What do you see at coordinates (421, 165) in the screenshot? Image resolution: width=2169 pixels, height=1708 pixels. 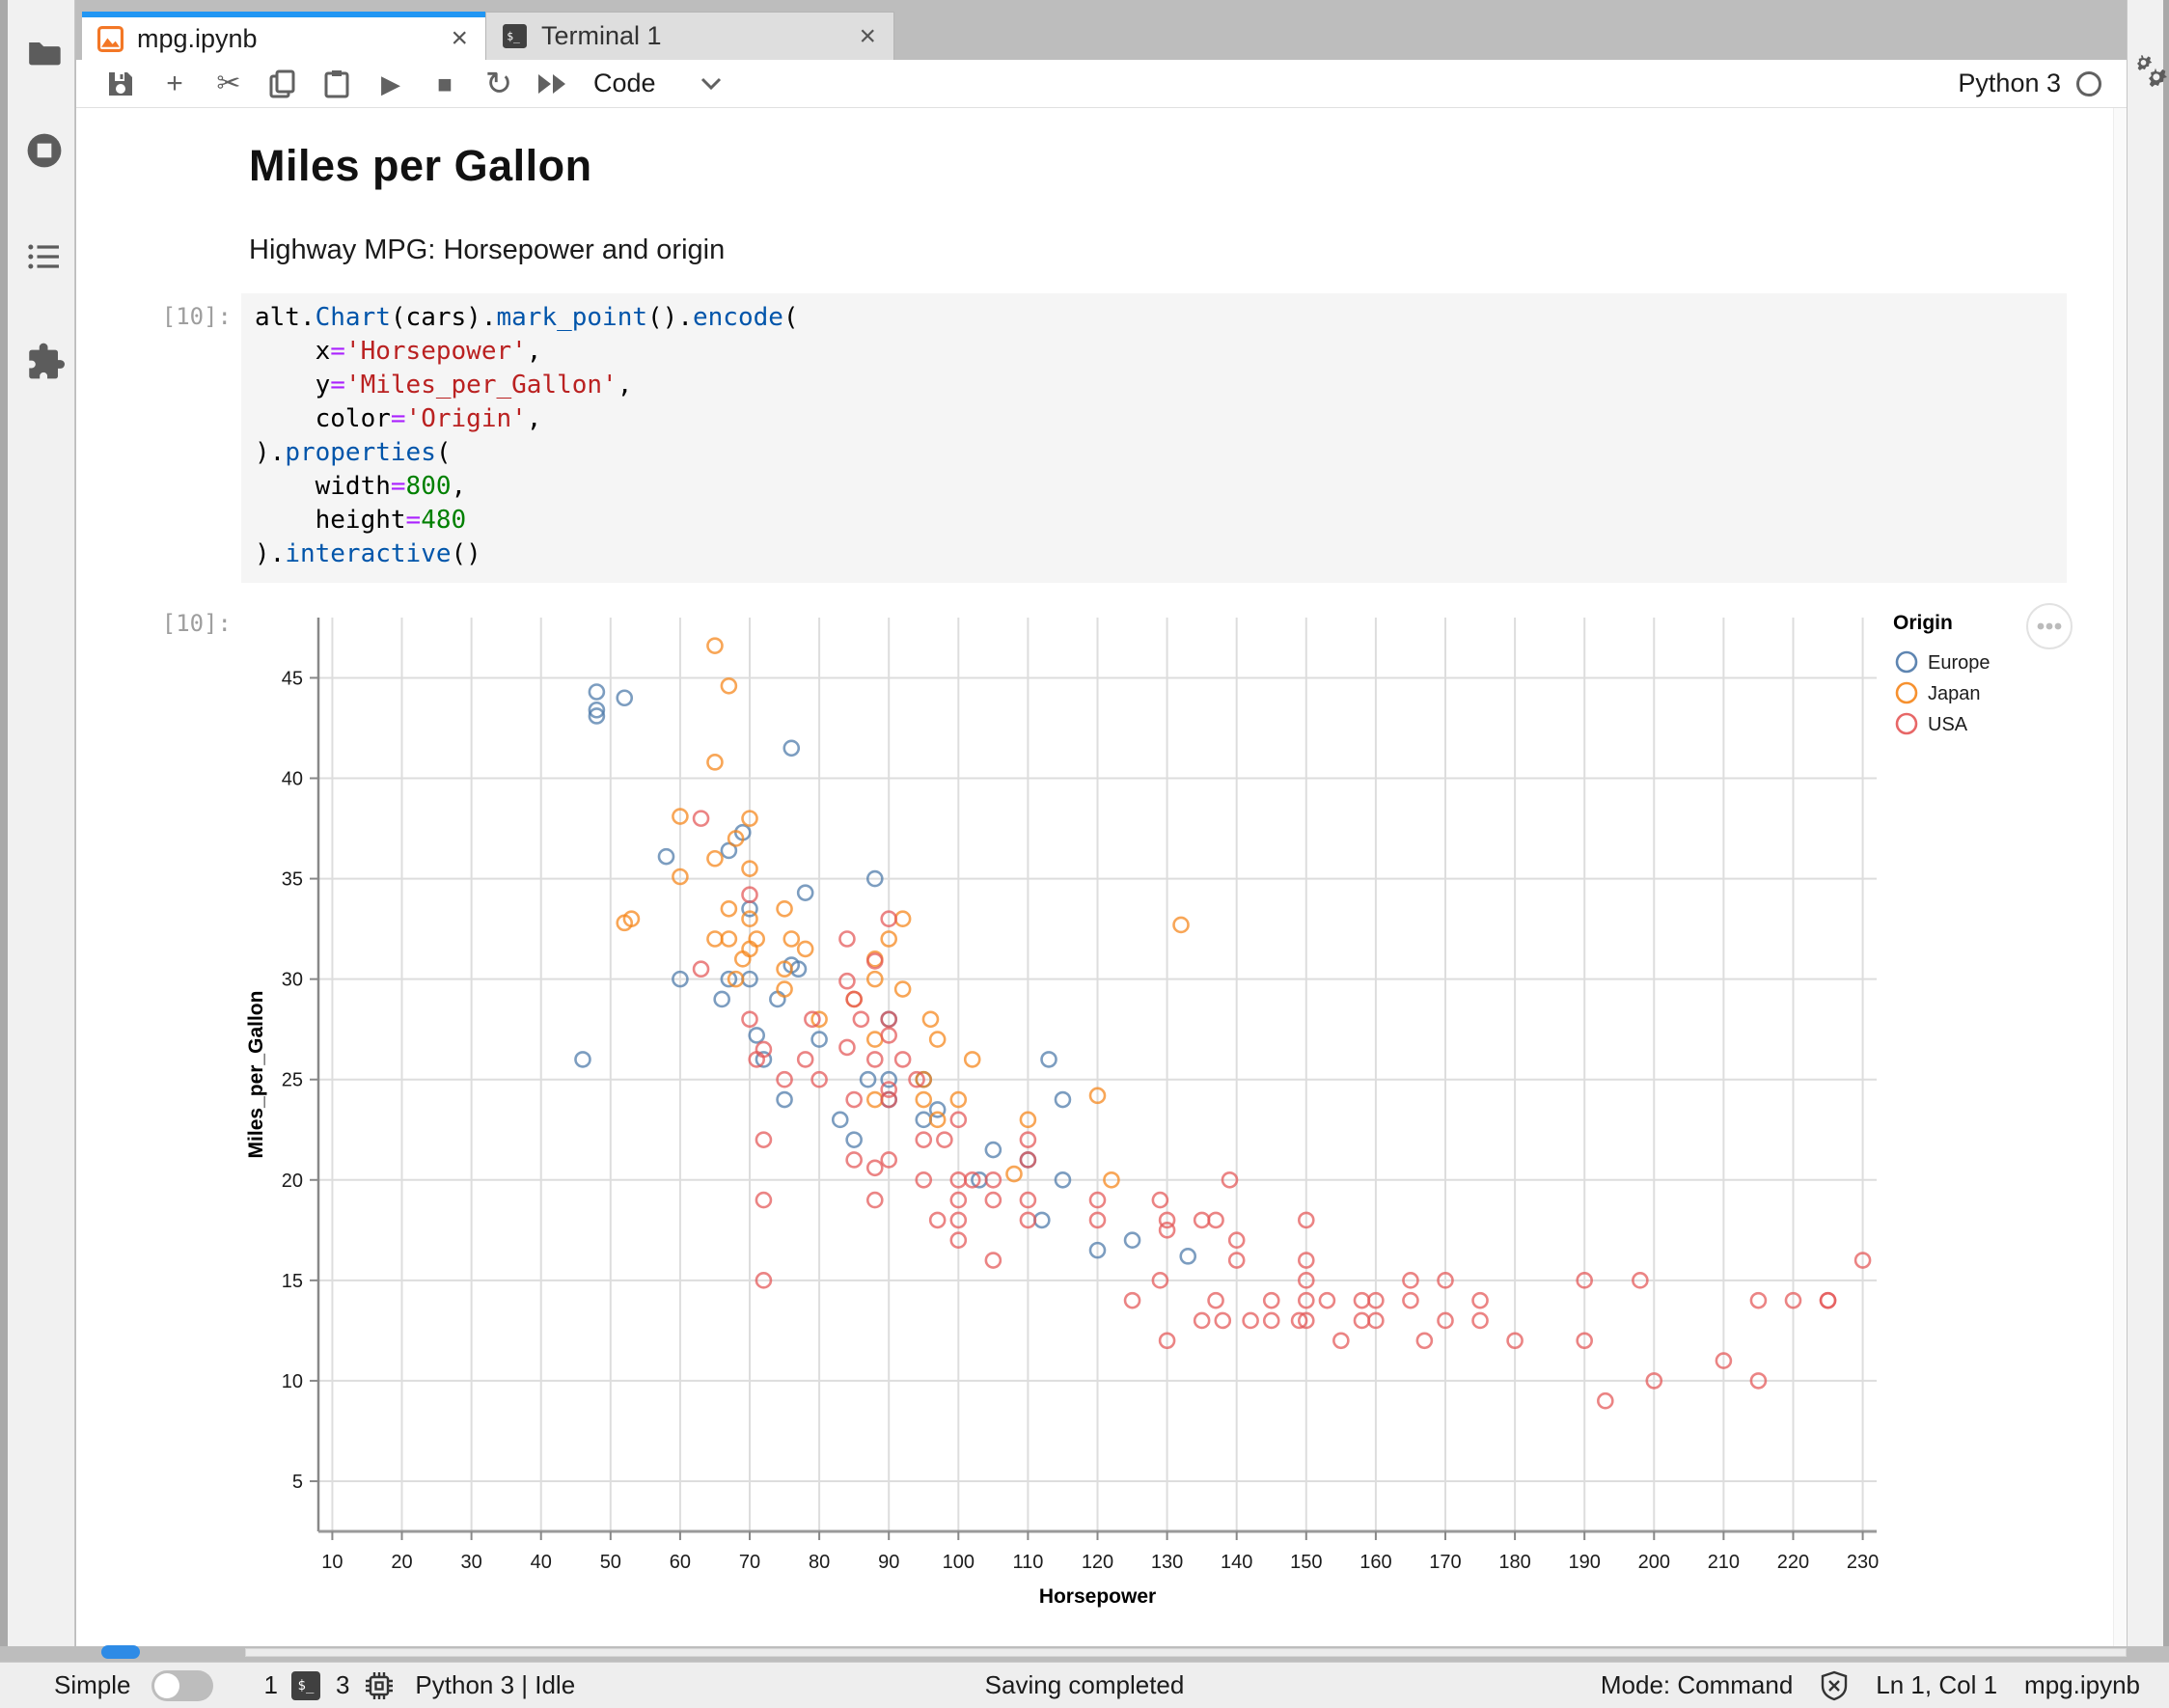 I see `markdown-heading: Miles per Gallon` at bounding box center [421, 165].